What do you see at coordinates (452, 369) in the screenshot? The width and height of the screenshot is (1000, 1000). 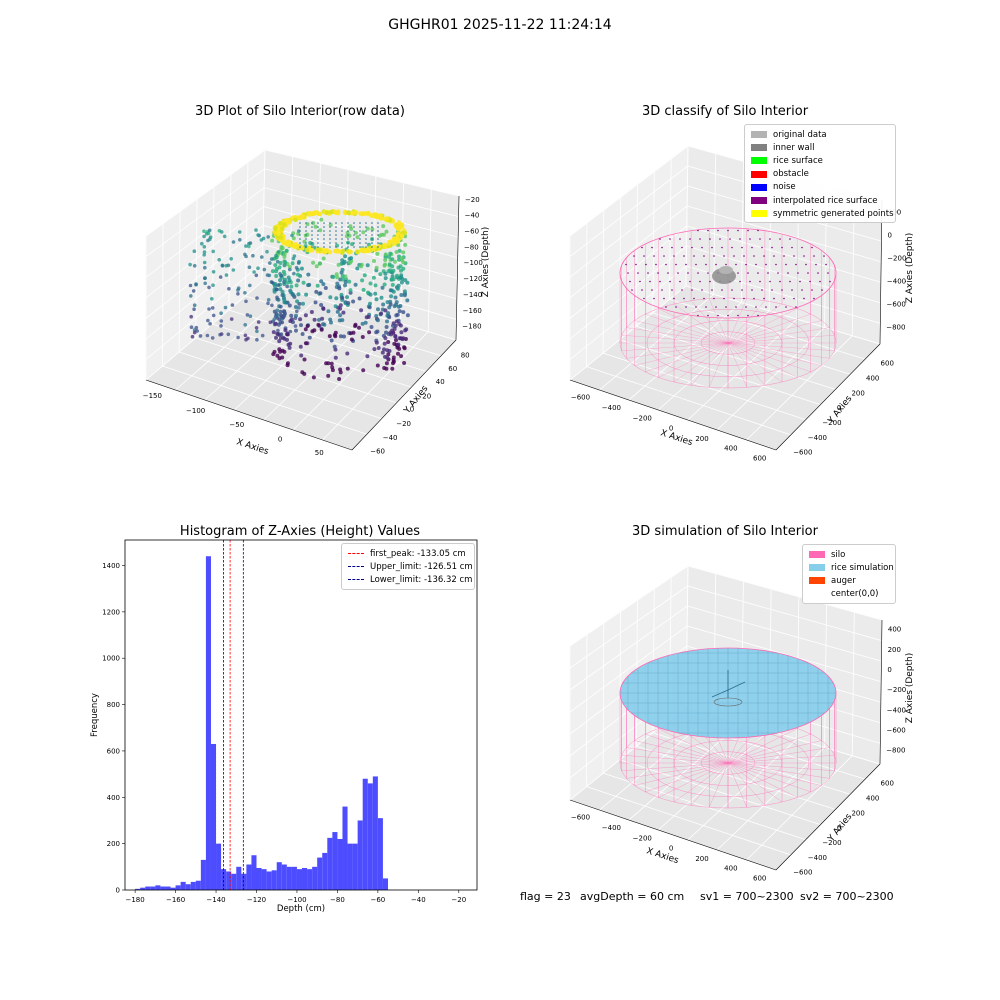 I see `raw-y-tick: 60` at bounding box center [452, 369].